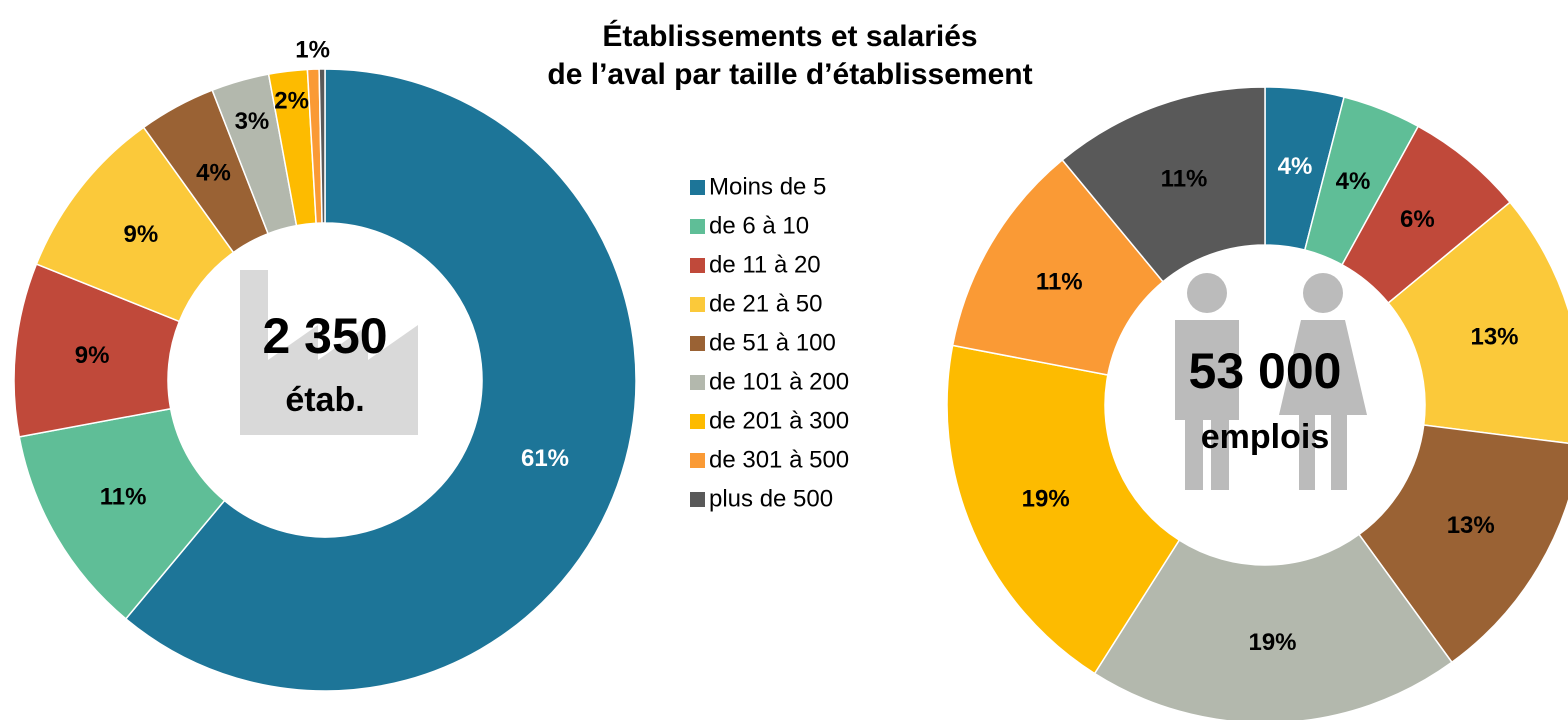  Describe the element at coordinates (779, 381) in the screenshot. I see `legend-label: de 101 à 200` at that location.